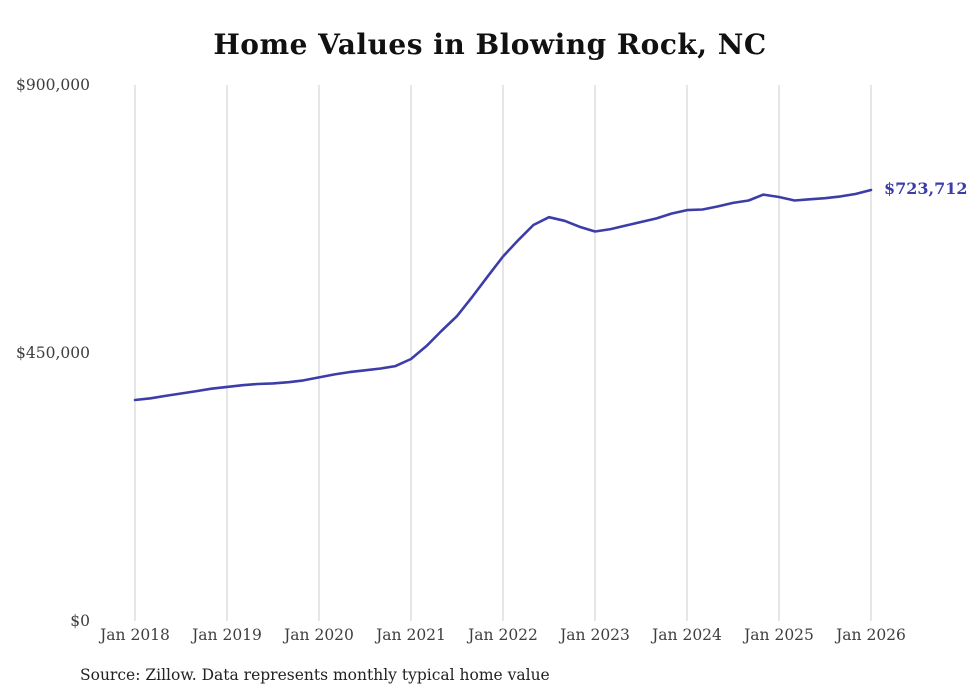 The height and width of the screenshot is (699, 980). Describe the element at coordinates (53, 353) in the screenshot. I see `y-tick-label: $450,000` at that location.